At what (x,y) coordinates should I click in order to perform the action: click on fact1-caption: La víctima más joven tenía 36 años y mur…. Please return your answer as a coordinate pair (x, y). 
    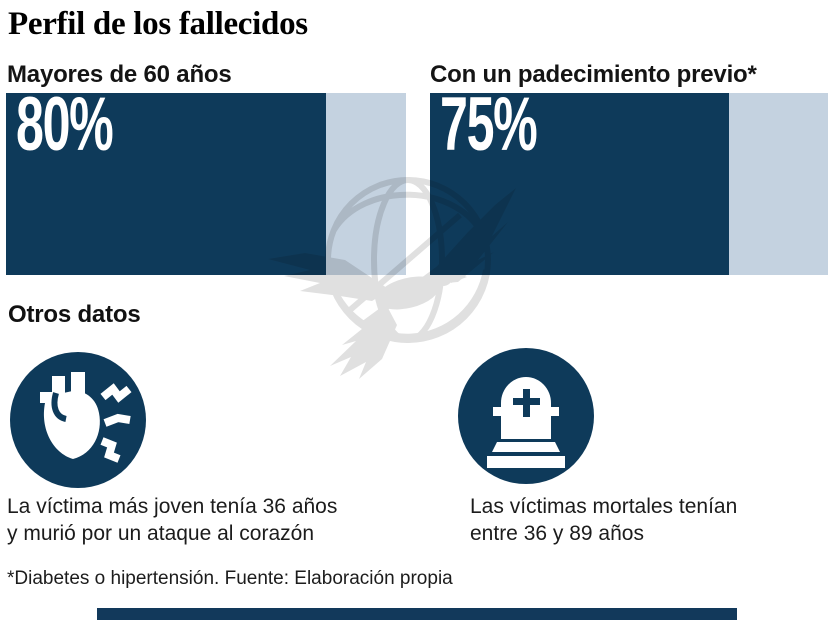
    Looking at the image, I should click on (172, 520).